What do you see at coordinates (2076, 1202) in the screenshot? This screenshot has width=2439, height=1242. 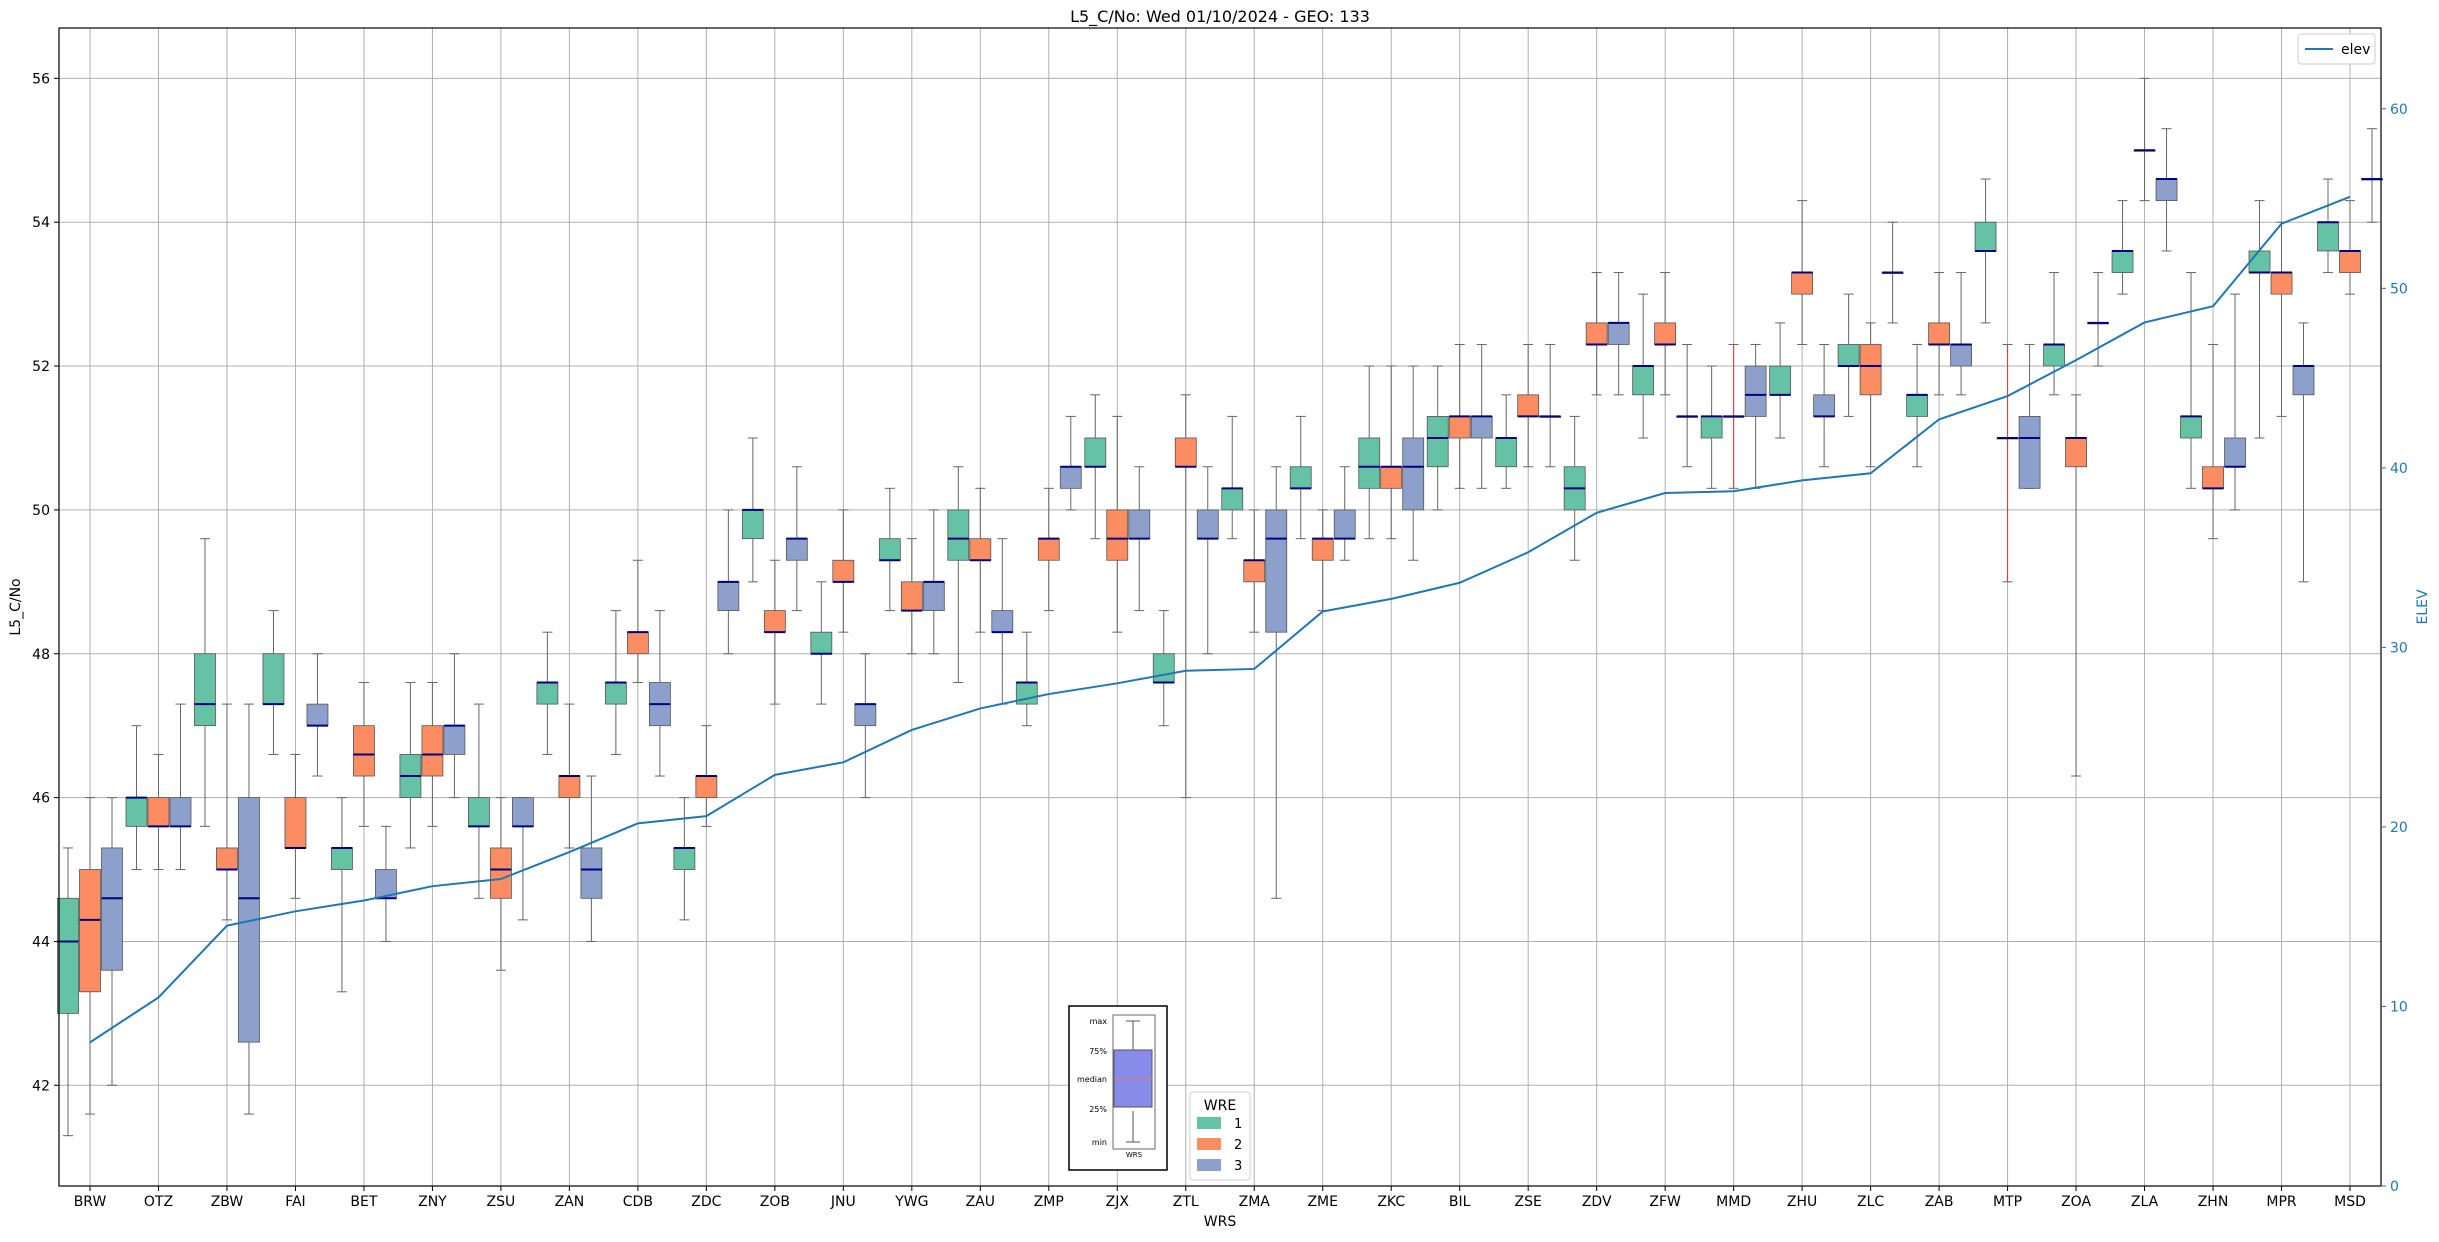 I see `x-tick-label: ZOA` at bounding box center [2076, 1202].